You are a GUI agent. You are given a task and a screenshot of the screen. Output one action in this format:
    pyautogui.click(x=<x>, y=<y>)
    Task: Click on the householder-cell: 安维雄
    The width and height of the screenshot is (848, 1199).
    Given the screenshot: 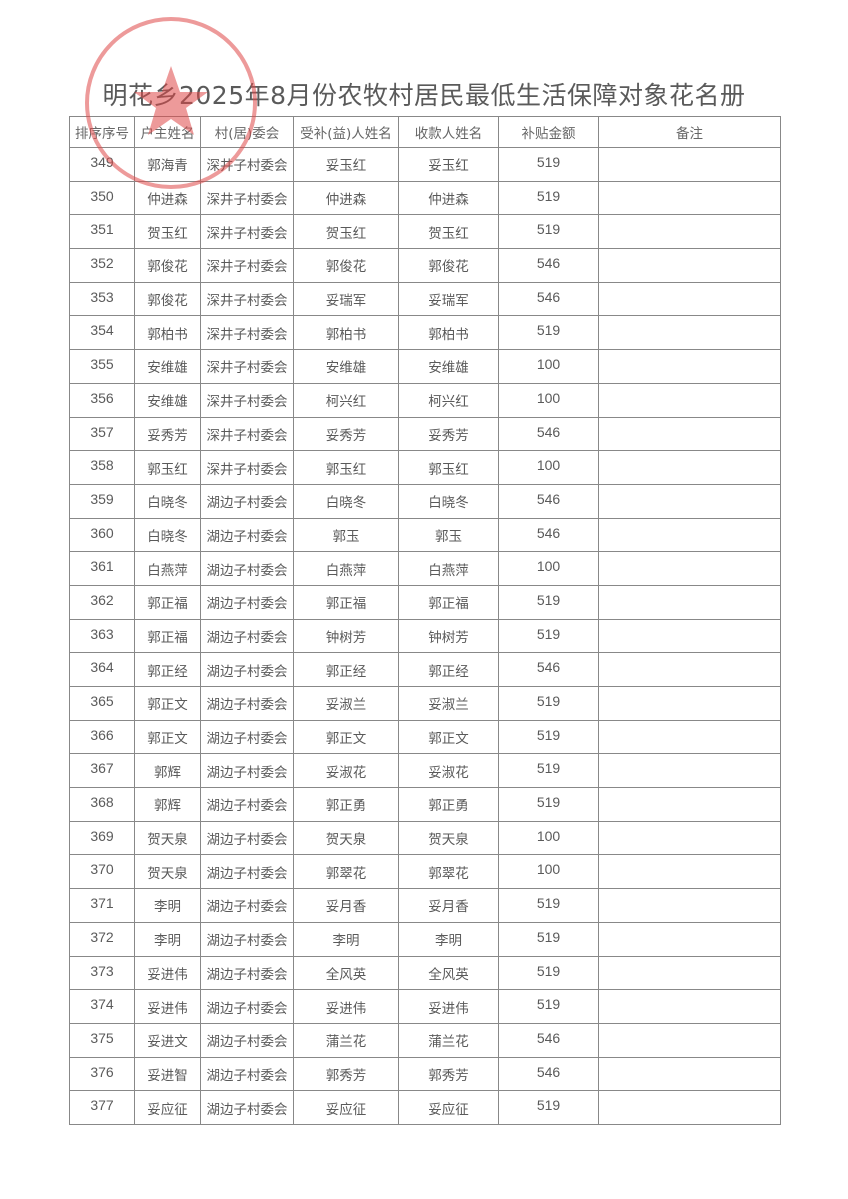 What is the action you would take?
    pyautogui.click(x=167, y=366)
    